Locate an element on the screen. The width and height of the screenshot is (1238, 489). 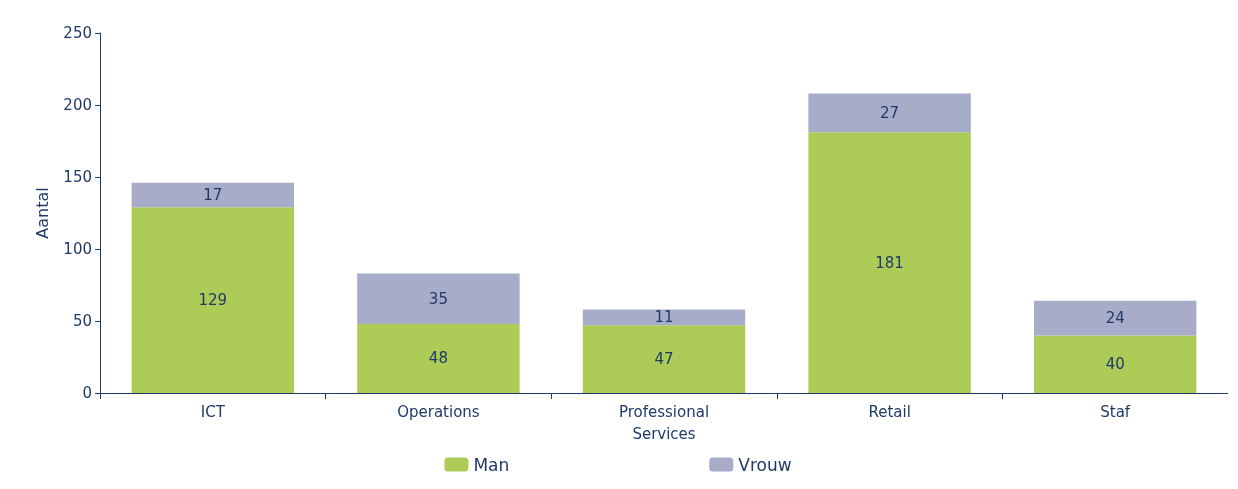
data-label: 24 is located at coordinates (1115, 318).